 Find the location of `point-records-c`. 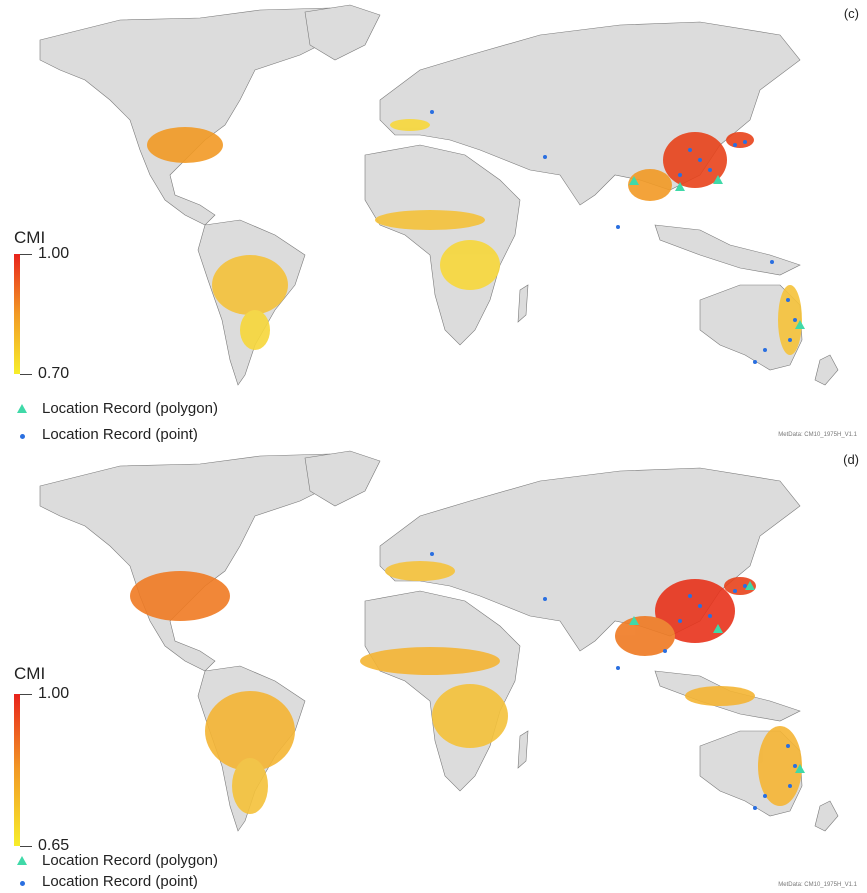

point-records-c is located at coordinates (613, 237).